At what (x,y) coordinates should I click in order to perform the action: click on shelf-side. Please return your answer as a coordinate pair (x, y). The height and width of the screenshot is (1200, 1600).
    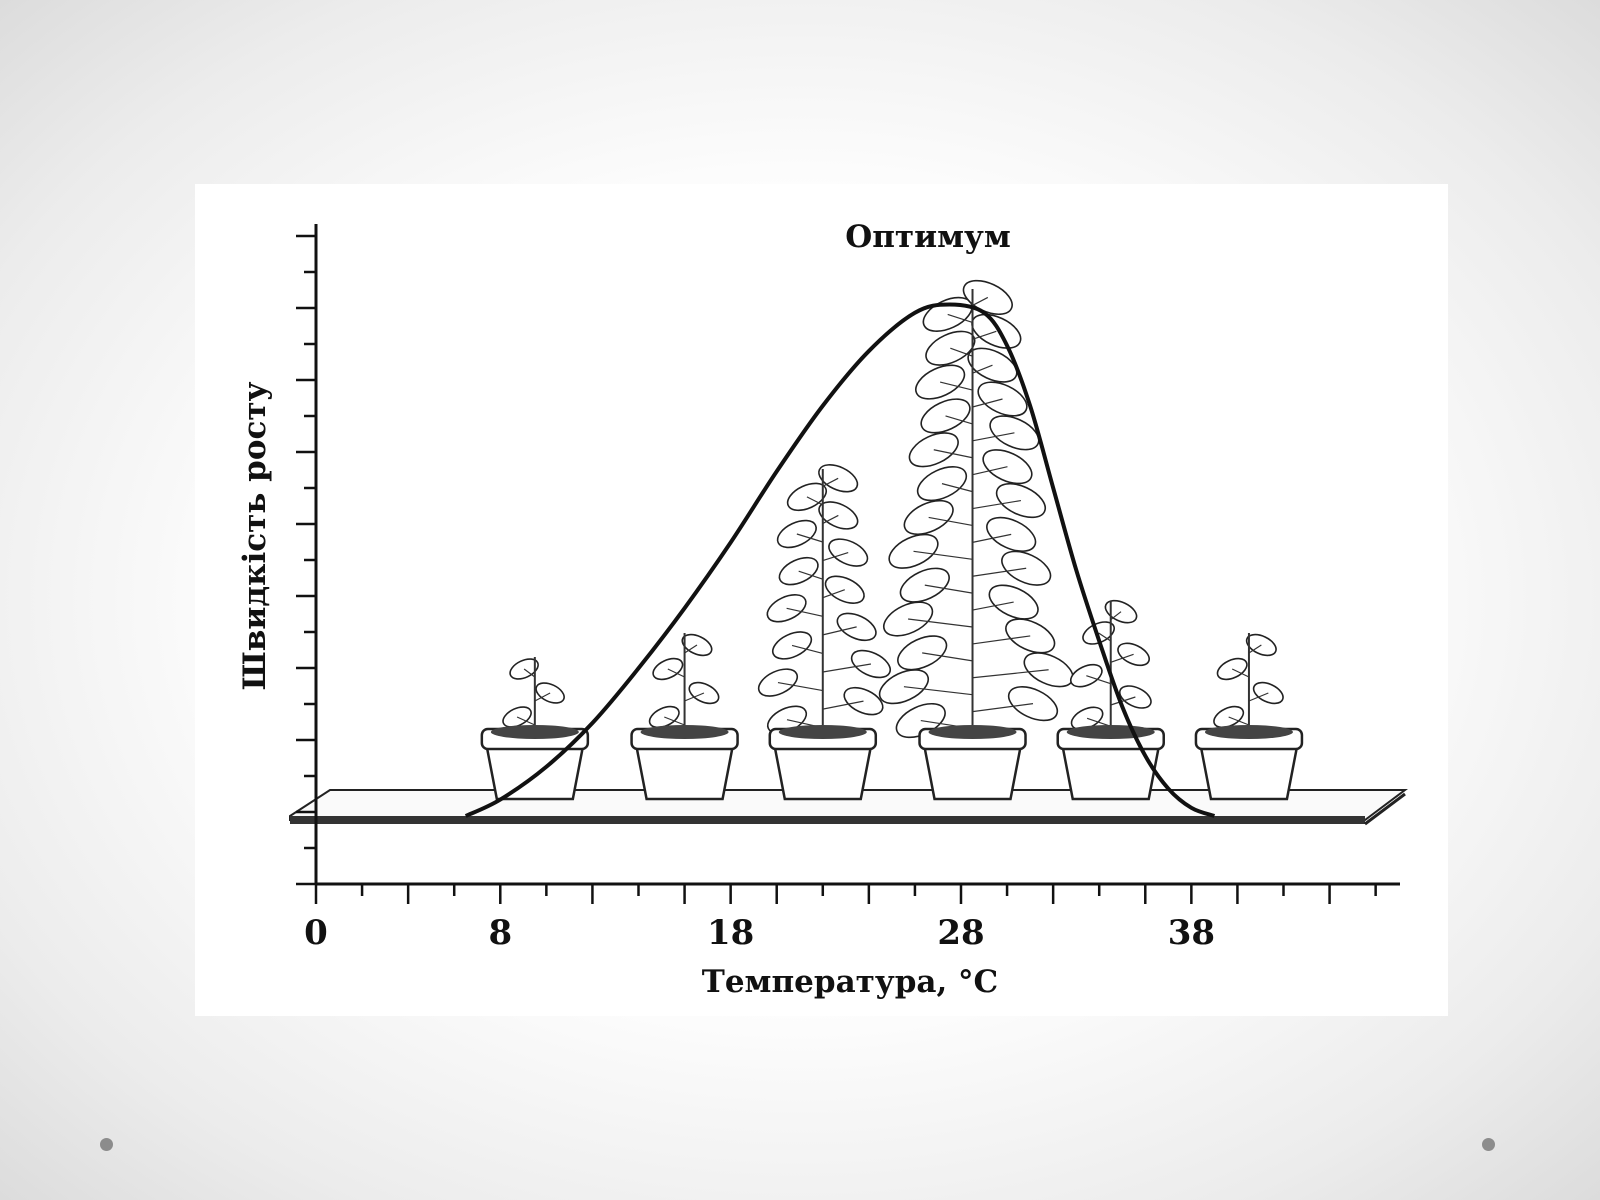
    Looking at the image, I should click on (1385, 809).